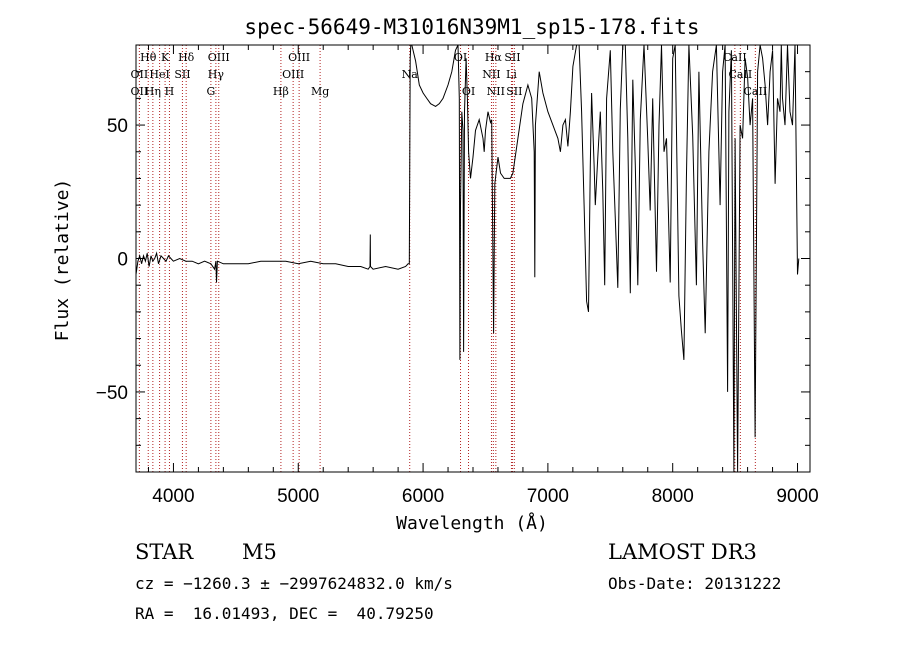 The image size is (900, 649). I want to click on obs-date: Obs-Date: 20131222, so click(695, 583).